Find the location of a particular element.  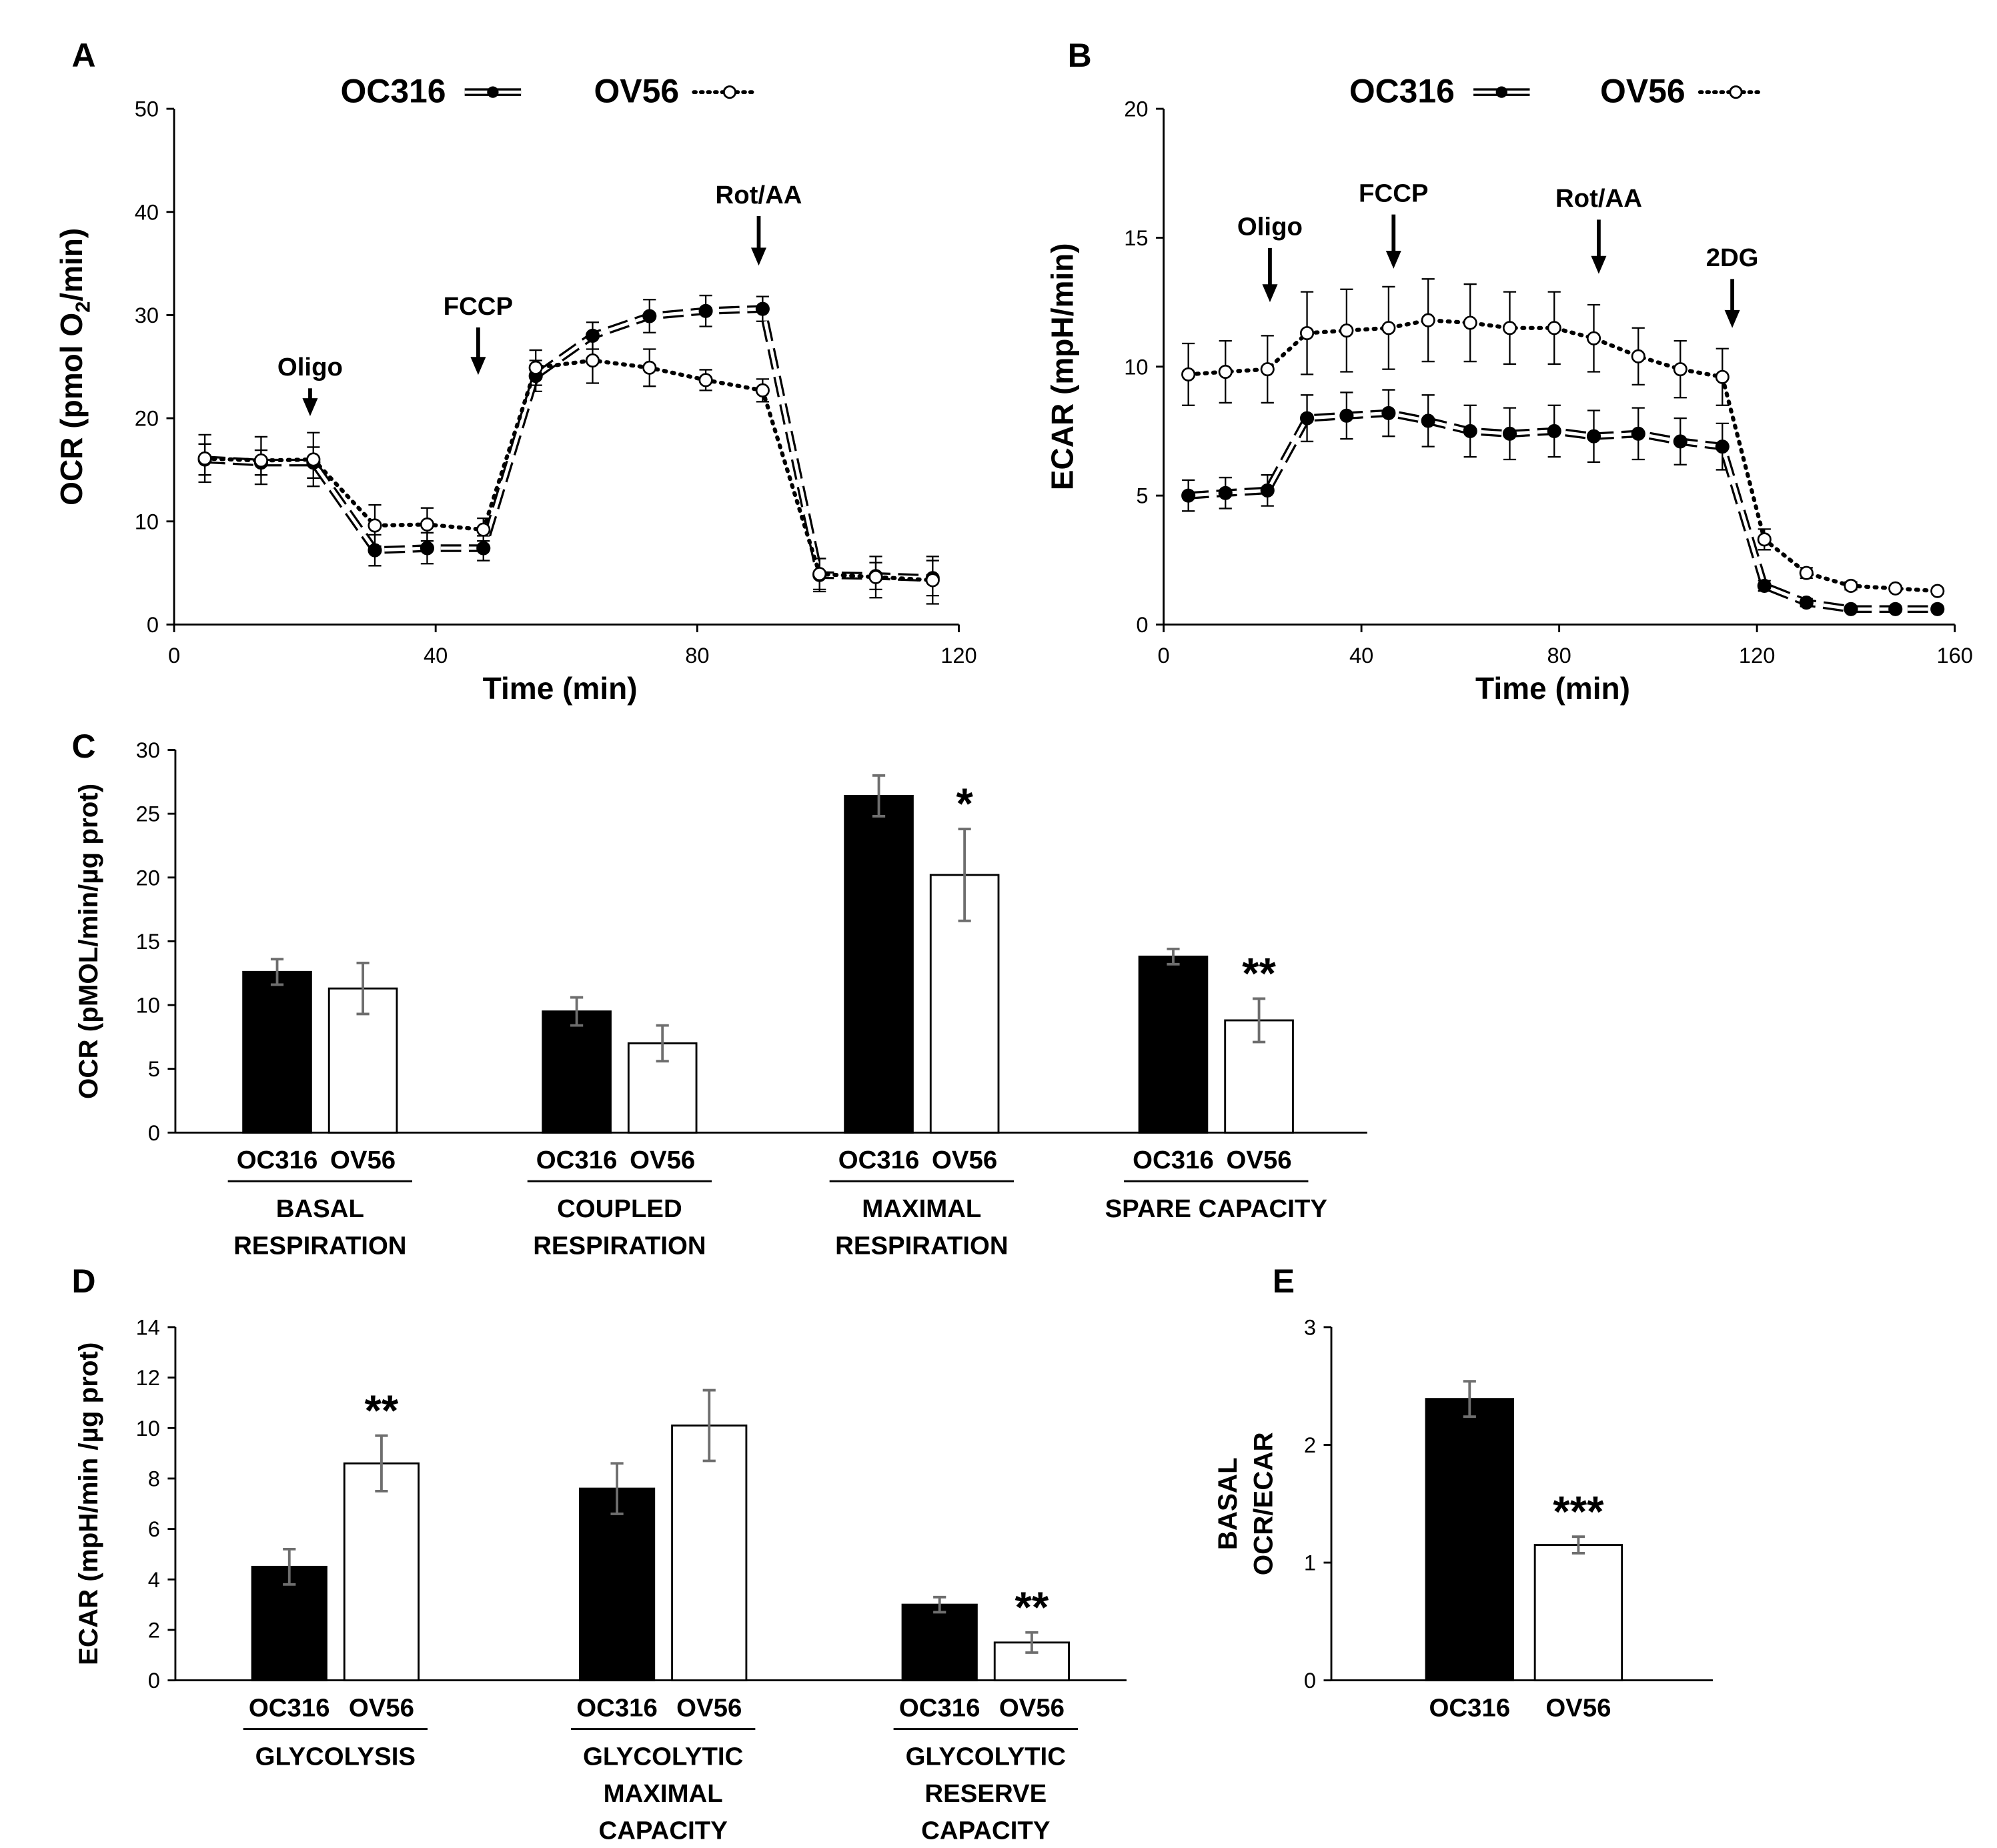

y-tick-label: 14 is located at coordinates (148, 1326).